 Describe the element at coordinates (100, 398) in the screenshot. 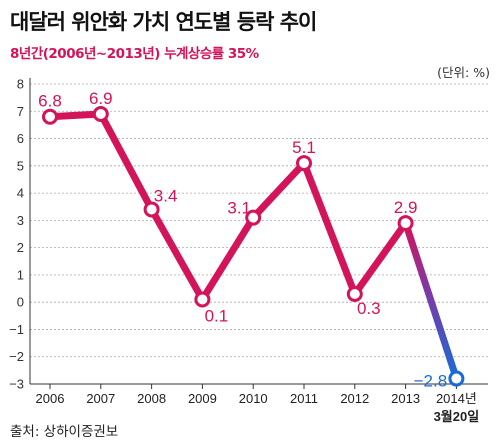

I see `x-tick-label: 2007` at that location.